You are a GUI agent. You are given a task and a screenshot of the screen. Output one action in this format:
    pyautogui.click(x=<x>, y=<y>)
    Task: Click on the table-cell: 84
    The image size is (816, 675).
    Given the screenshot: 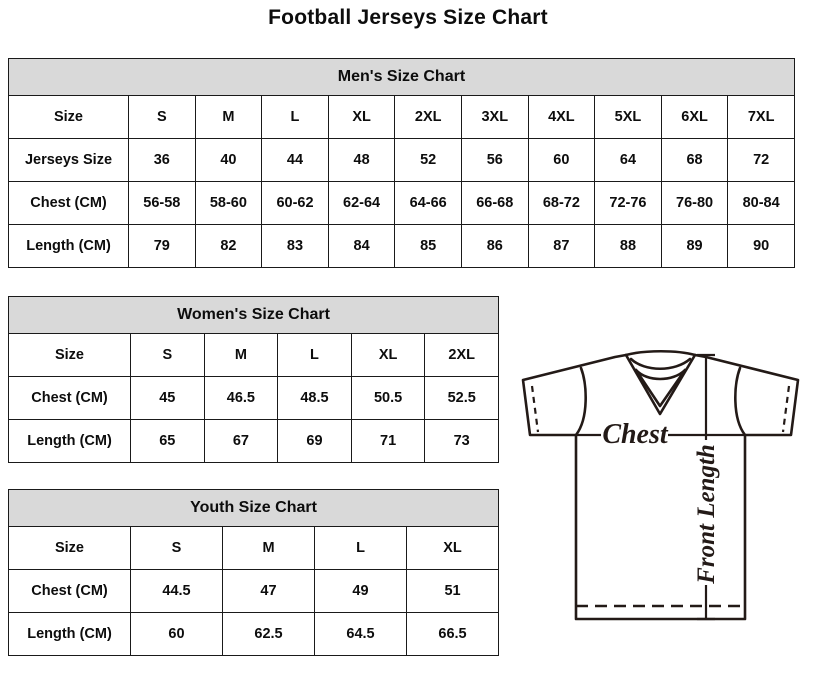 What is the action you would take?
    pyautogui.click(x=361, y=246)
    